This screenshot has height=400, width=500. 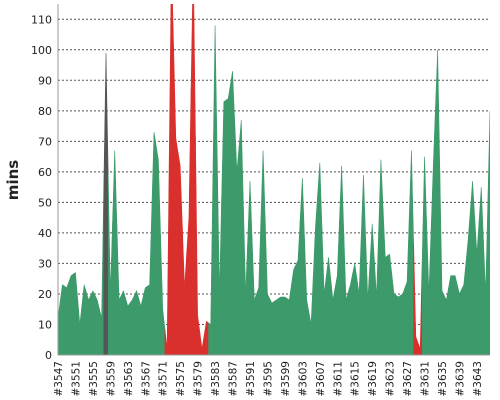 What do you see at coordinates (41, 50) in the screenshot?
I see `y-tick-label: 100` at bounding box center [41, 50].